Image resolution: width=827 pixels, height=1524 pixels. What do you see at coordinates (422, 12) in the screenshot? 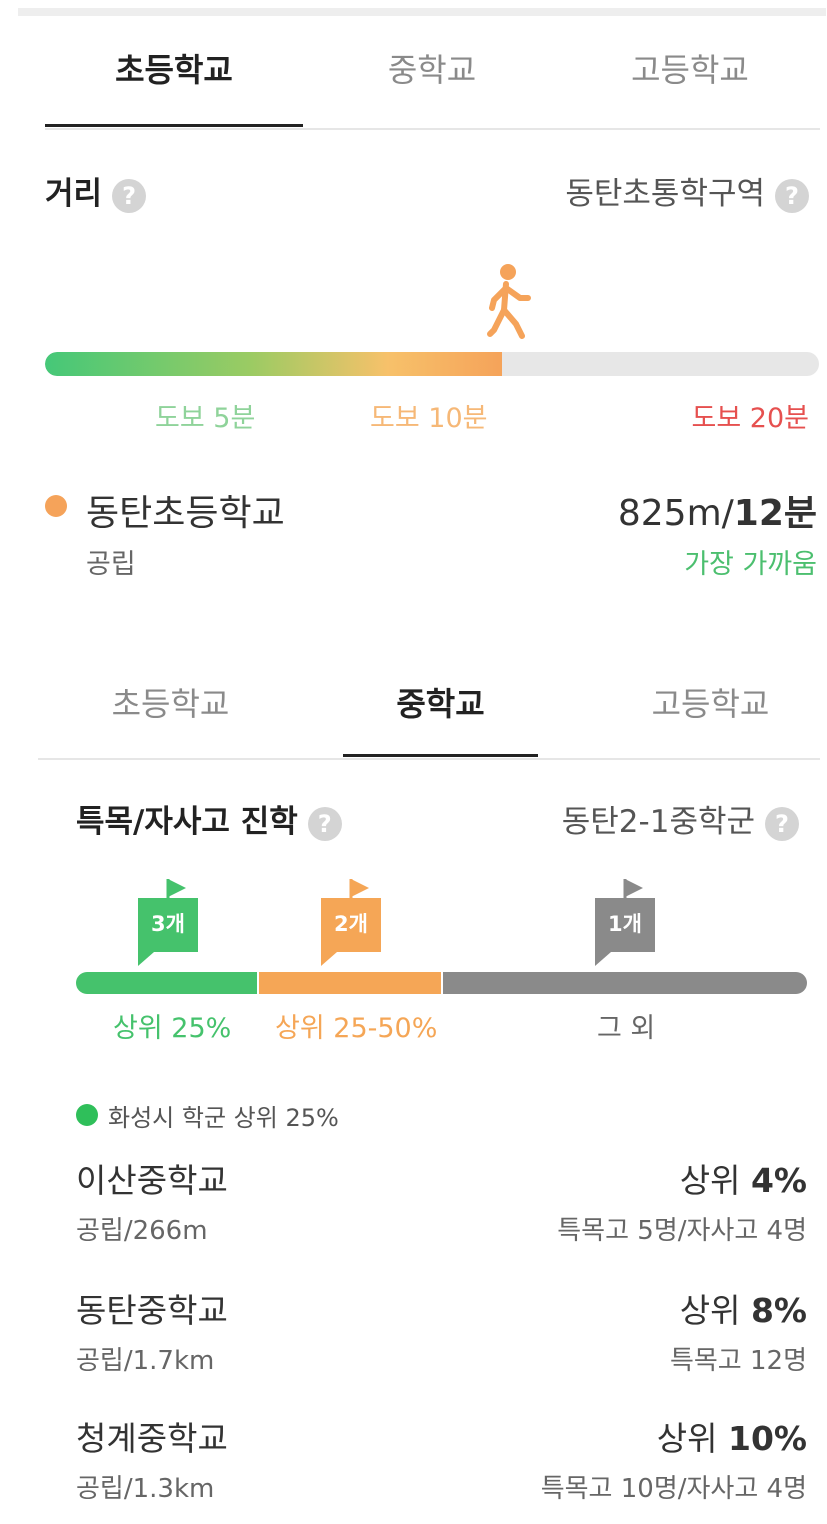
I see `top-divider` at bounding box center [422, 12].